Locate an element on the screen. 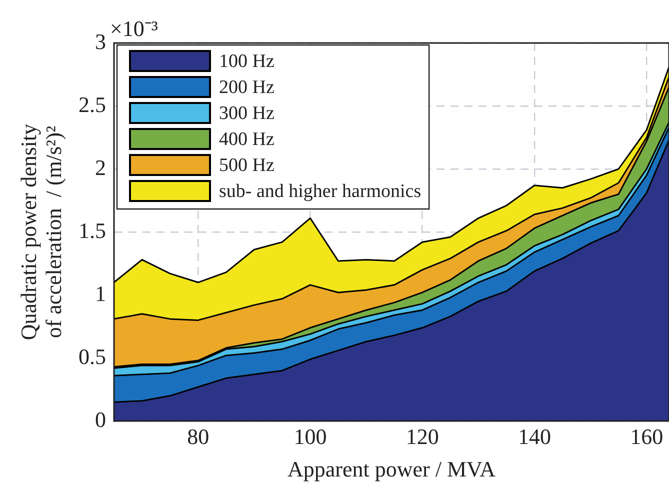  legend-label: 500 Hz is located at coordinates (246, 165).